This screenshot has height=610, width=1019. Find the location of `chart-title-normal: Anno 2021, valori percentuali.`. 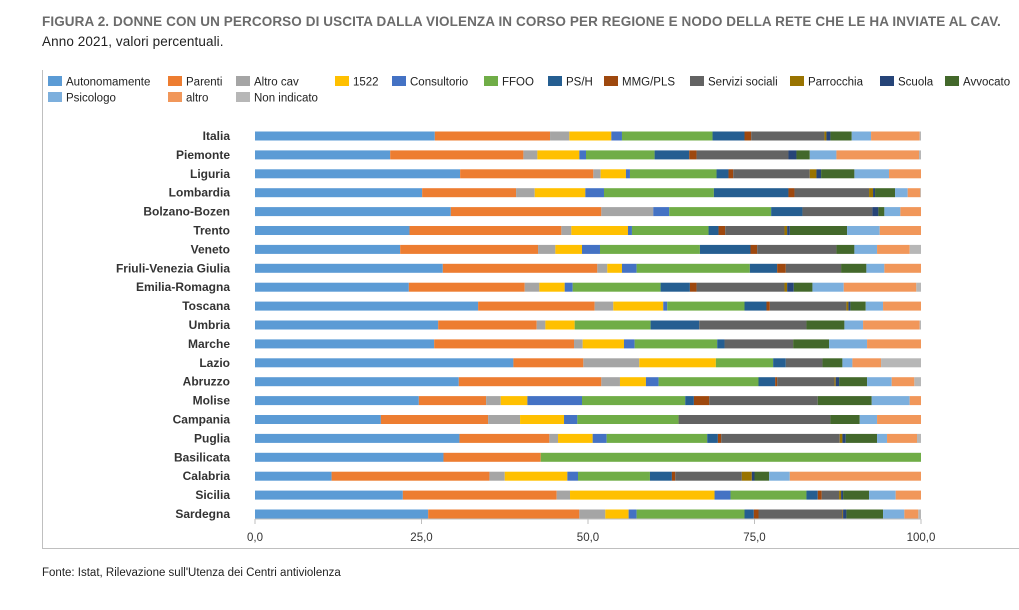

chart-title-normal: Anno 2021, valori percentuali. is located at coordinates (133, 41).